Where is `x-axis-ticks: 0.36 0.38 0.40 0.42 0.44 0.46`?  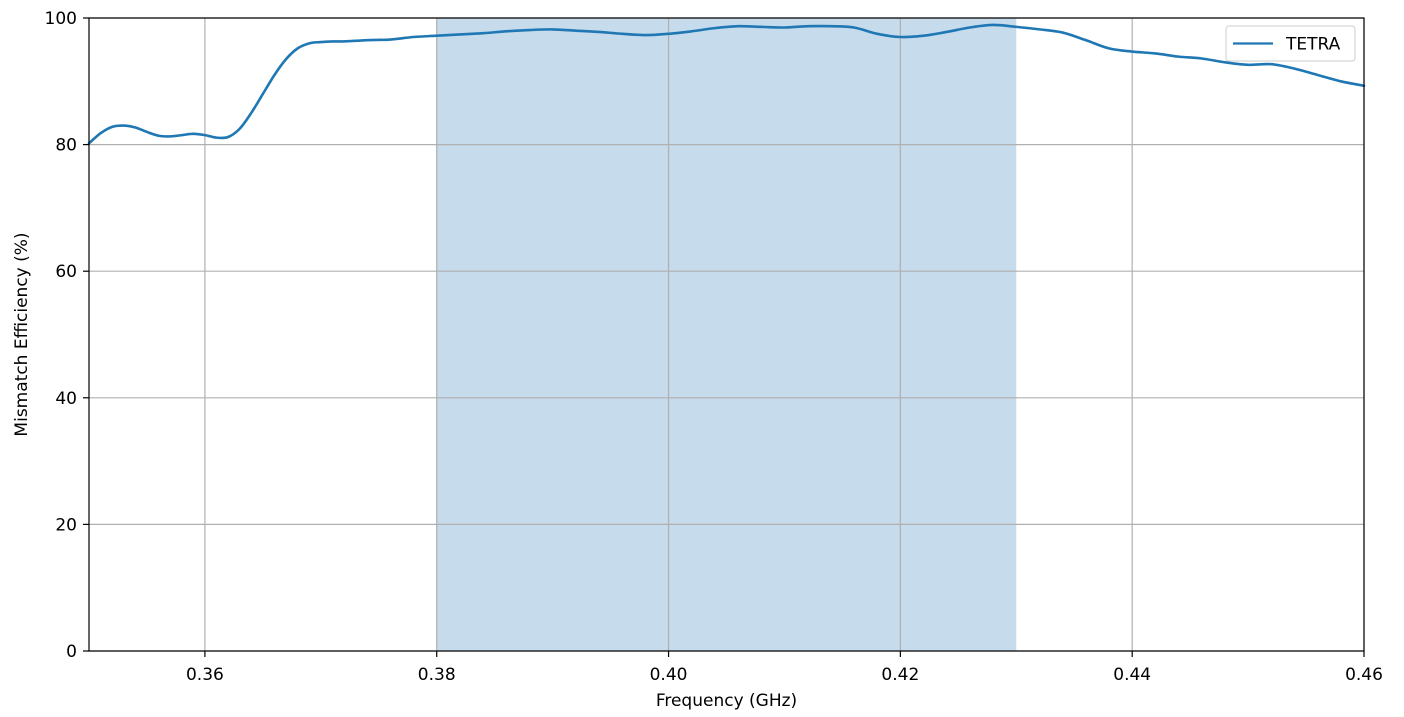 x-axis-ticks: 0.36 0.38 0.40 0.42 0.44 0.46 is located at coordinates (784, 668).